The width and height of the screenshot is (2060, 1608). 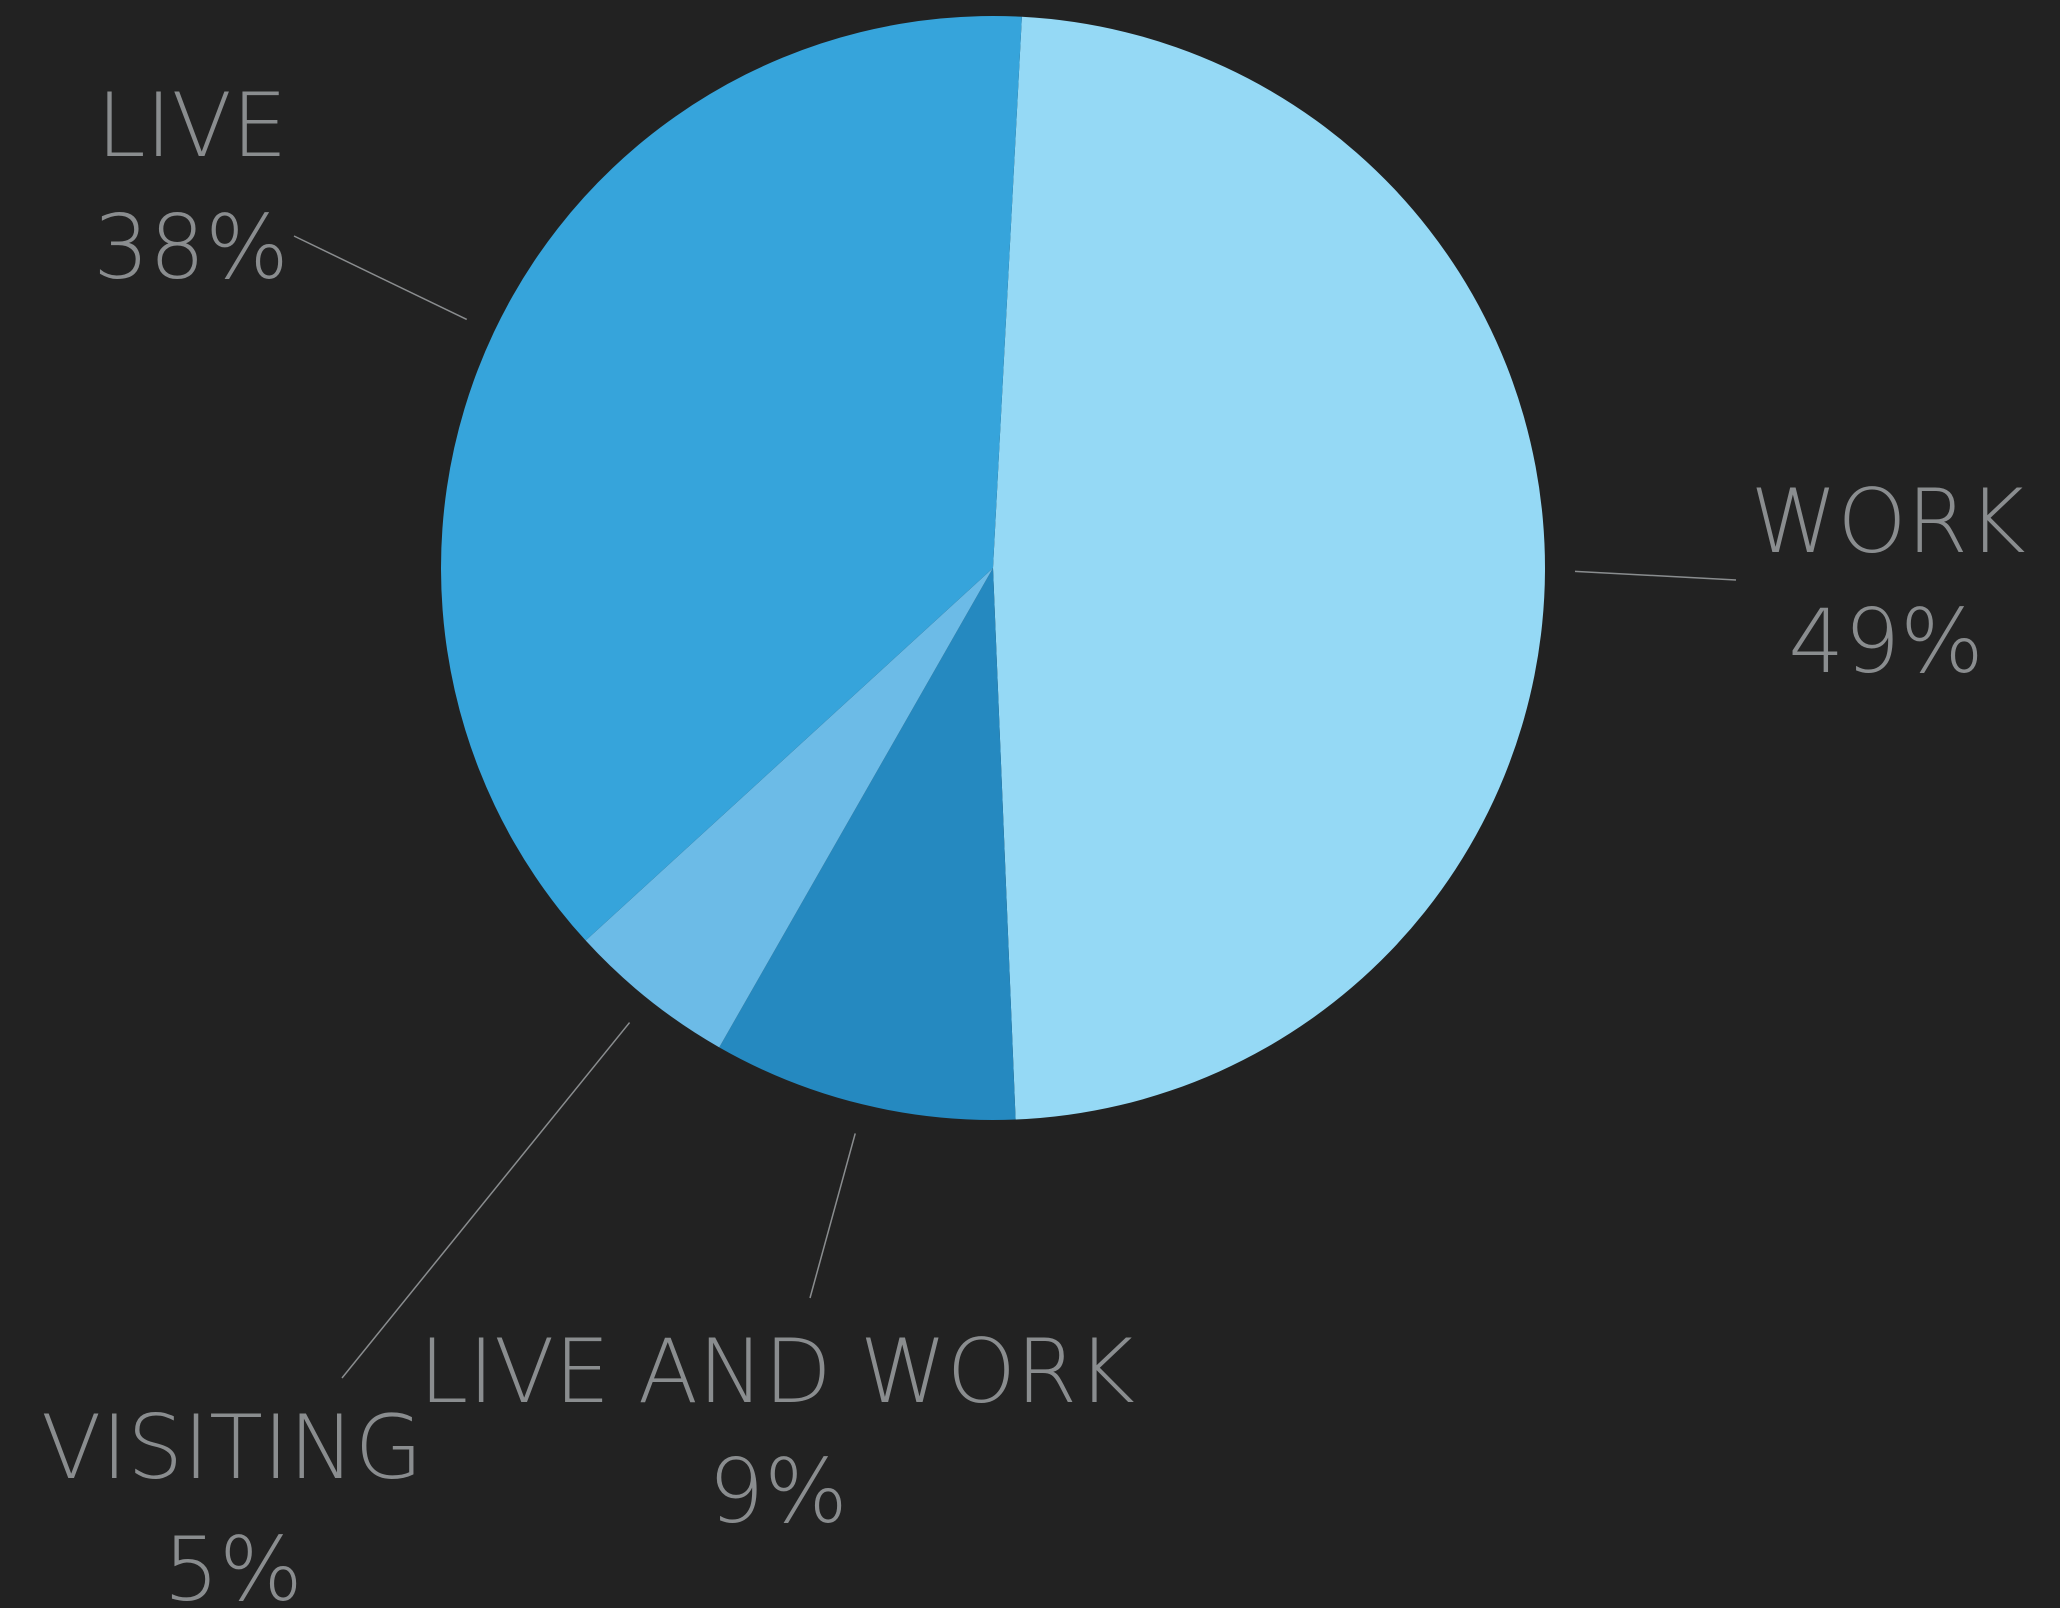 What do you see at coordinates (1887, 521) in the screenshot?
I see `slice-name-work: WORK` at bounding box center [1887, 521].